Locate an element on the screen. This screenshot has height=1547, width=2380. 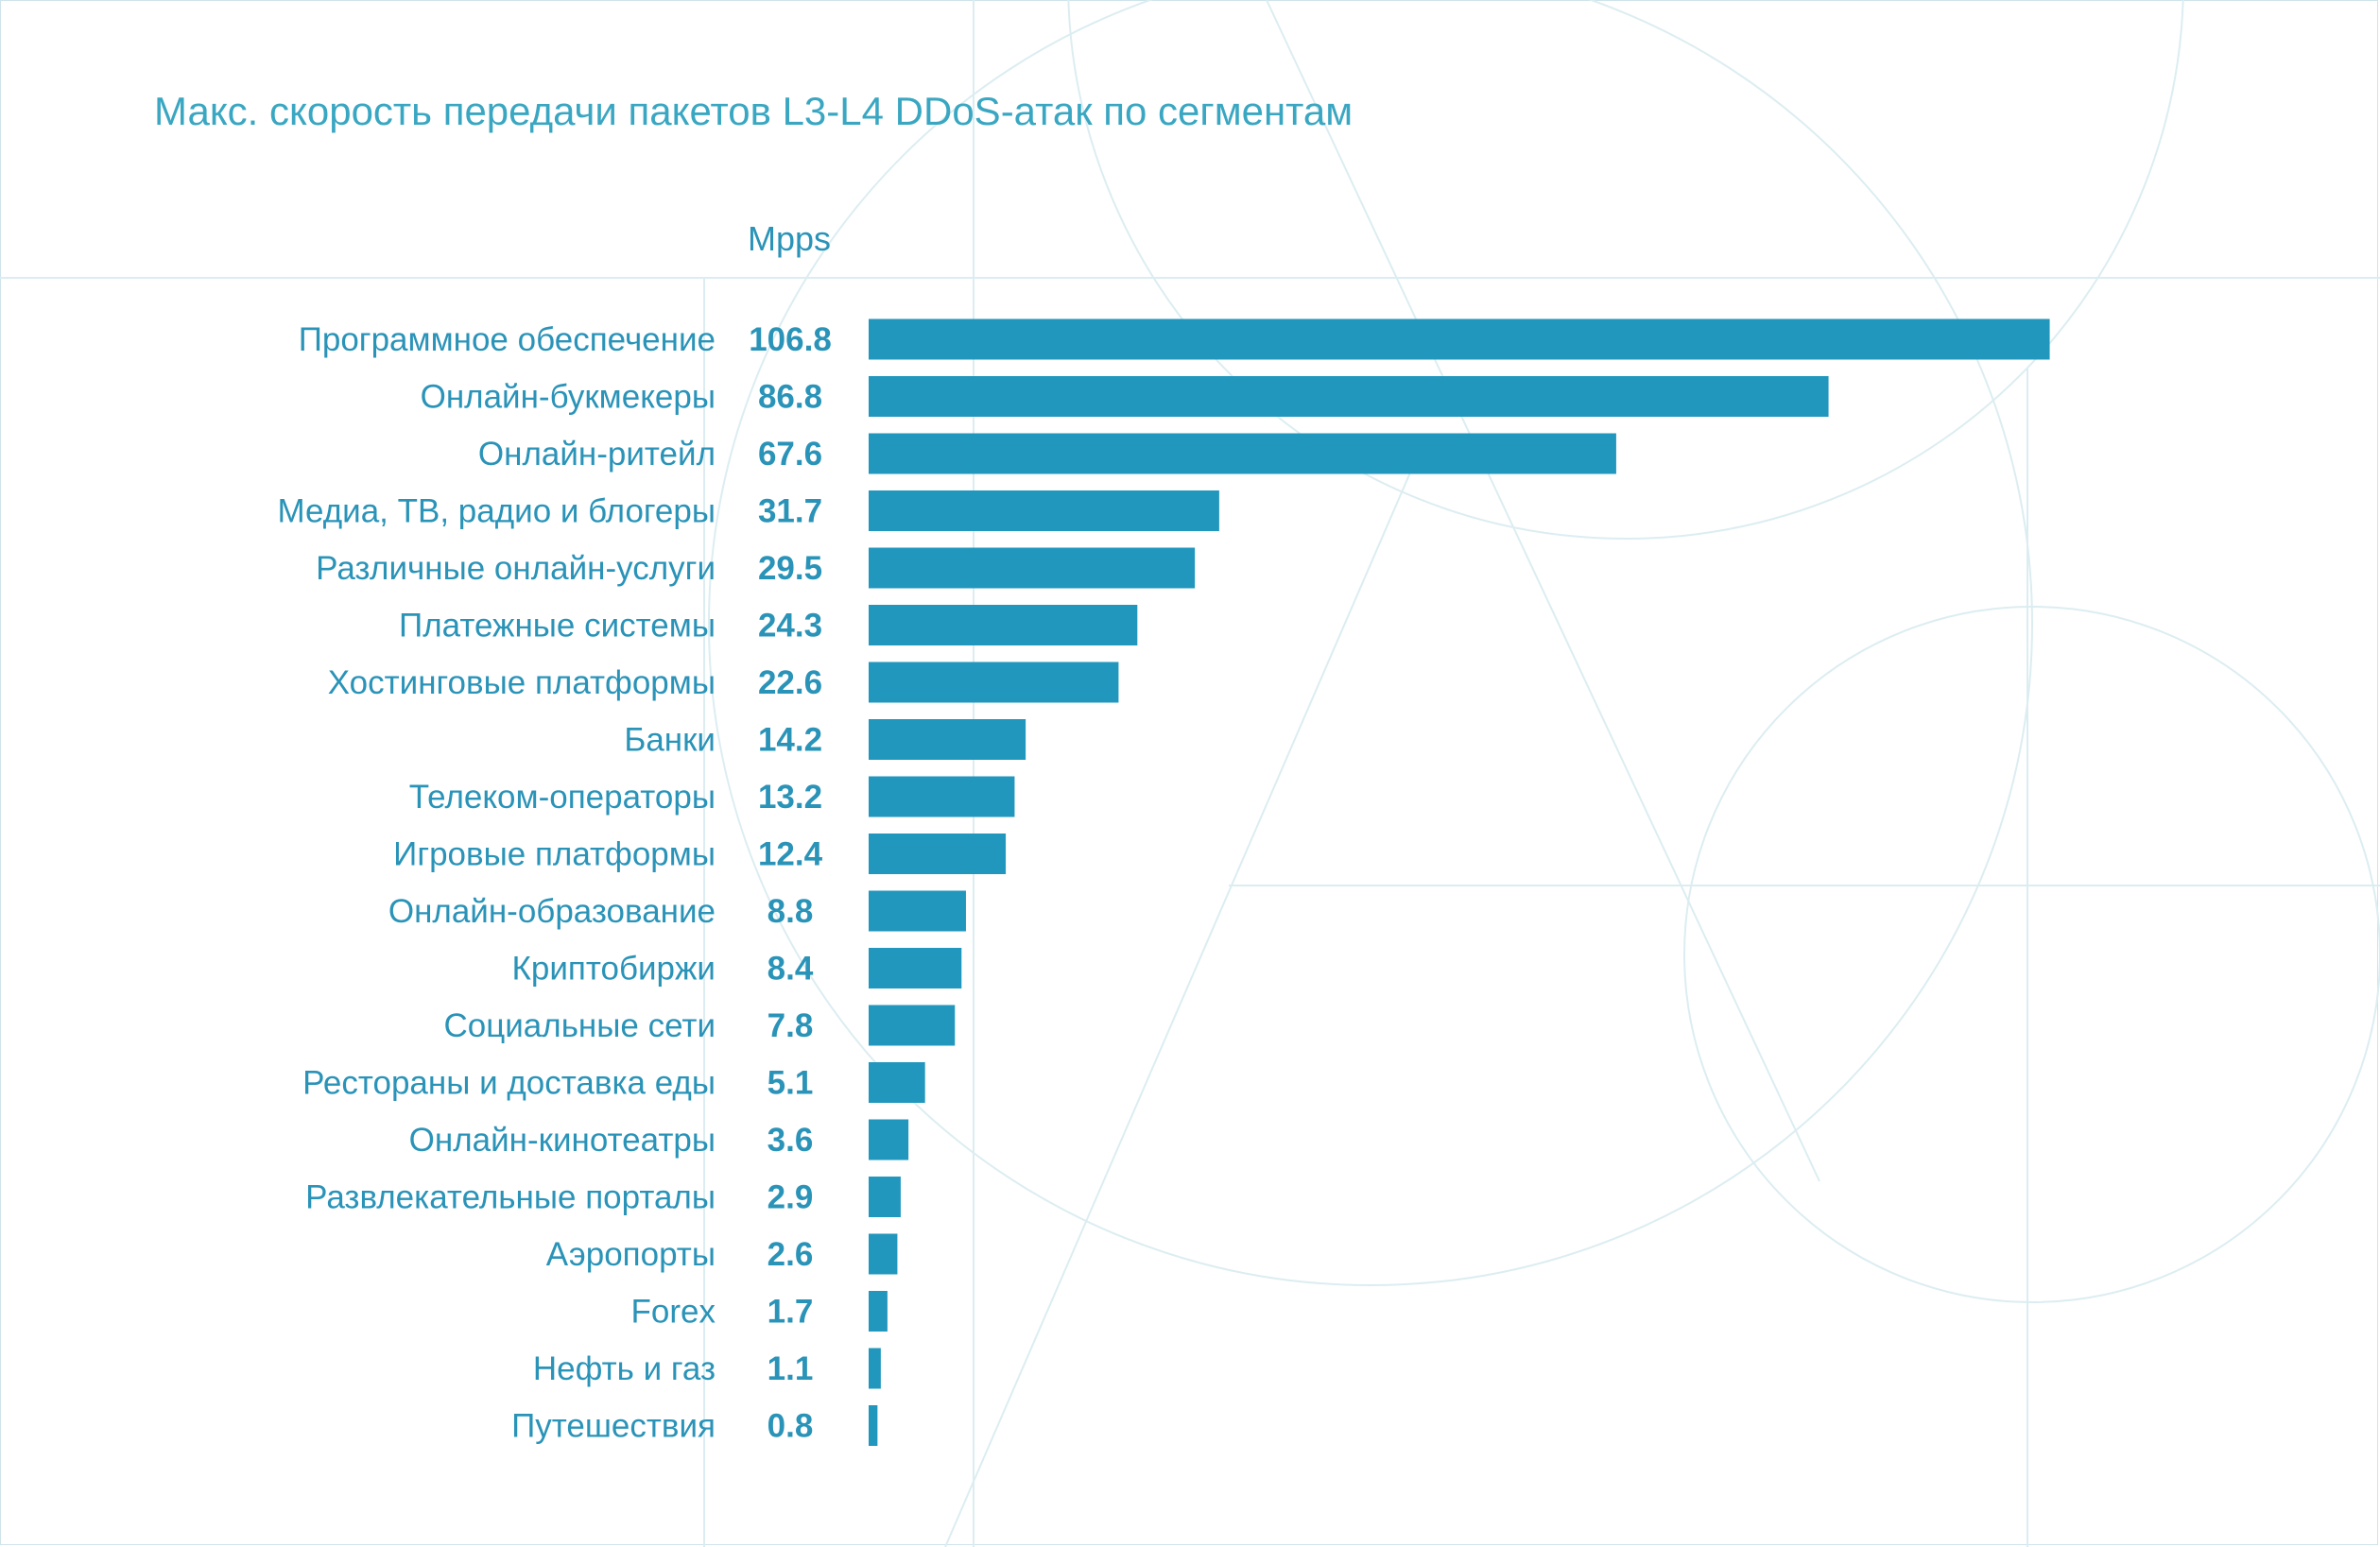
category-label: Медиа, ТВ, радио и блогеры is located at coordinates (497, 511).